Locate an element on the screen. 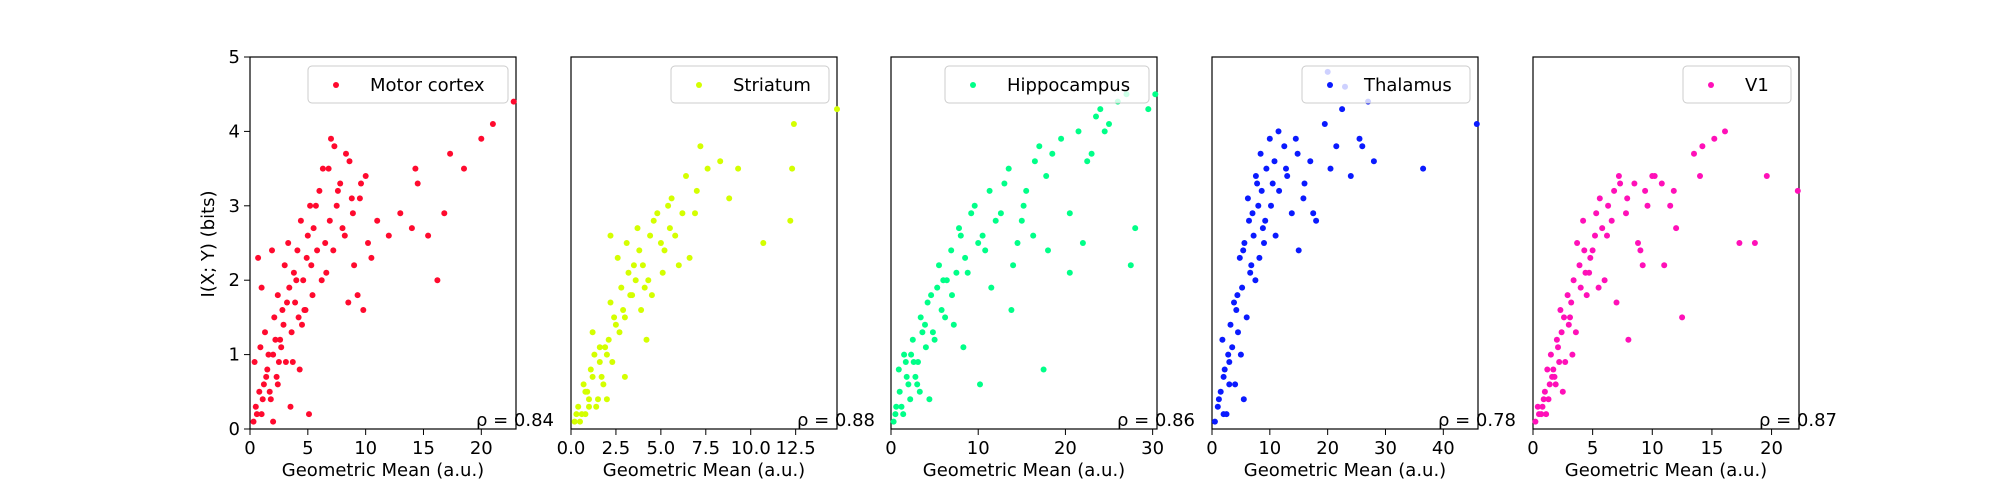  legend-label: Motor cortex is located at coordinates (427, 85).